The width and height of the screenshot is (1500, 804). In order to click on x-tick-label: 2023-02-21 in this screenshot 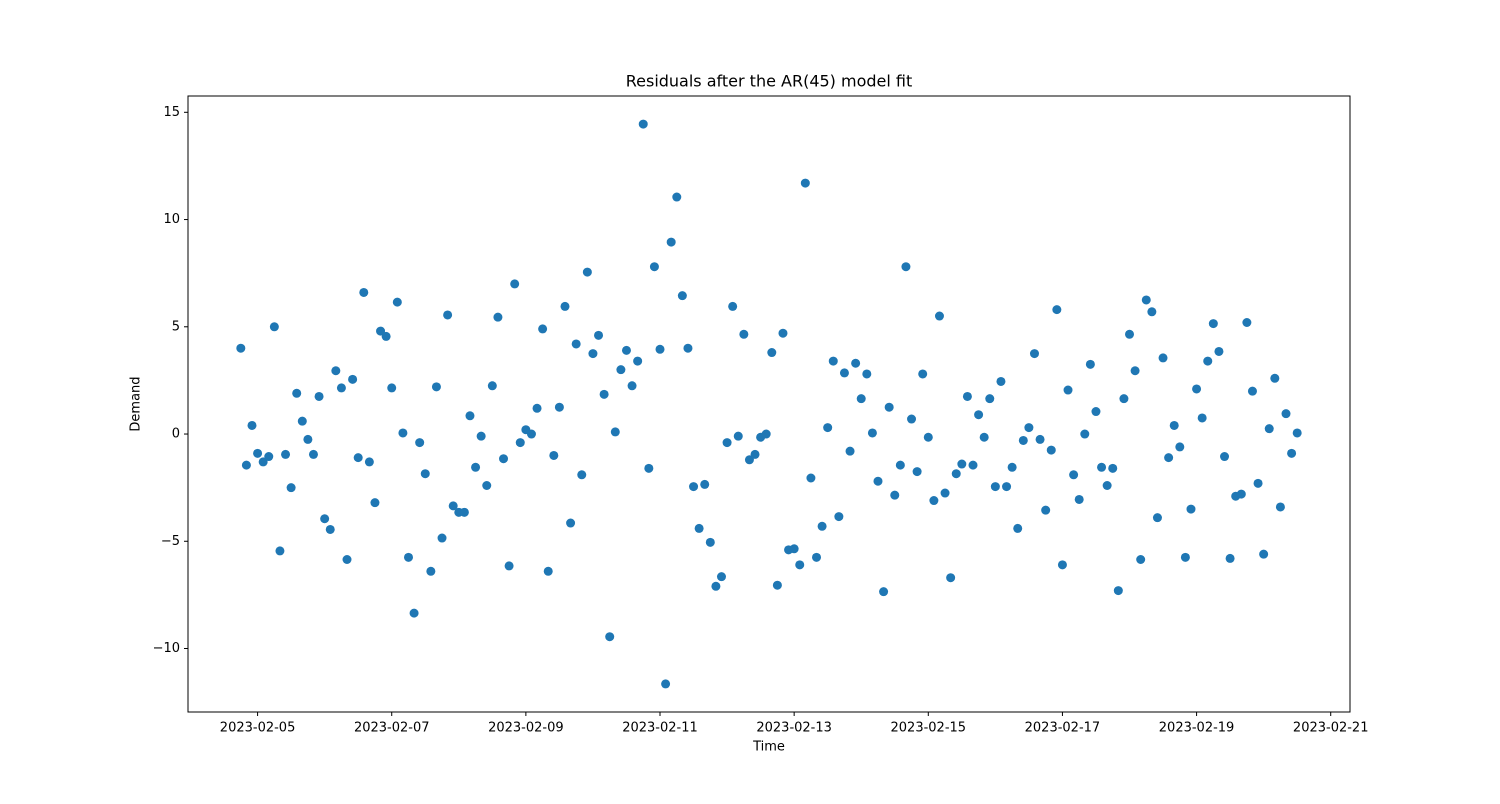, I will do `click(1331, 728)`.